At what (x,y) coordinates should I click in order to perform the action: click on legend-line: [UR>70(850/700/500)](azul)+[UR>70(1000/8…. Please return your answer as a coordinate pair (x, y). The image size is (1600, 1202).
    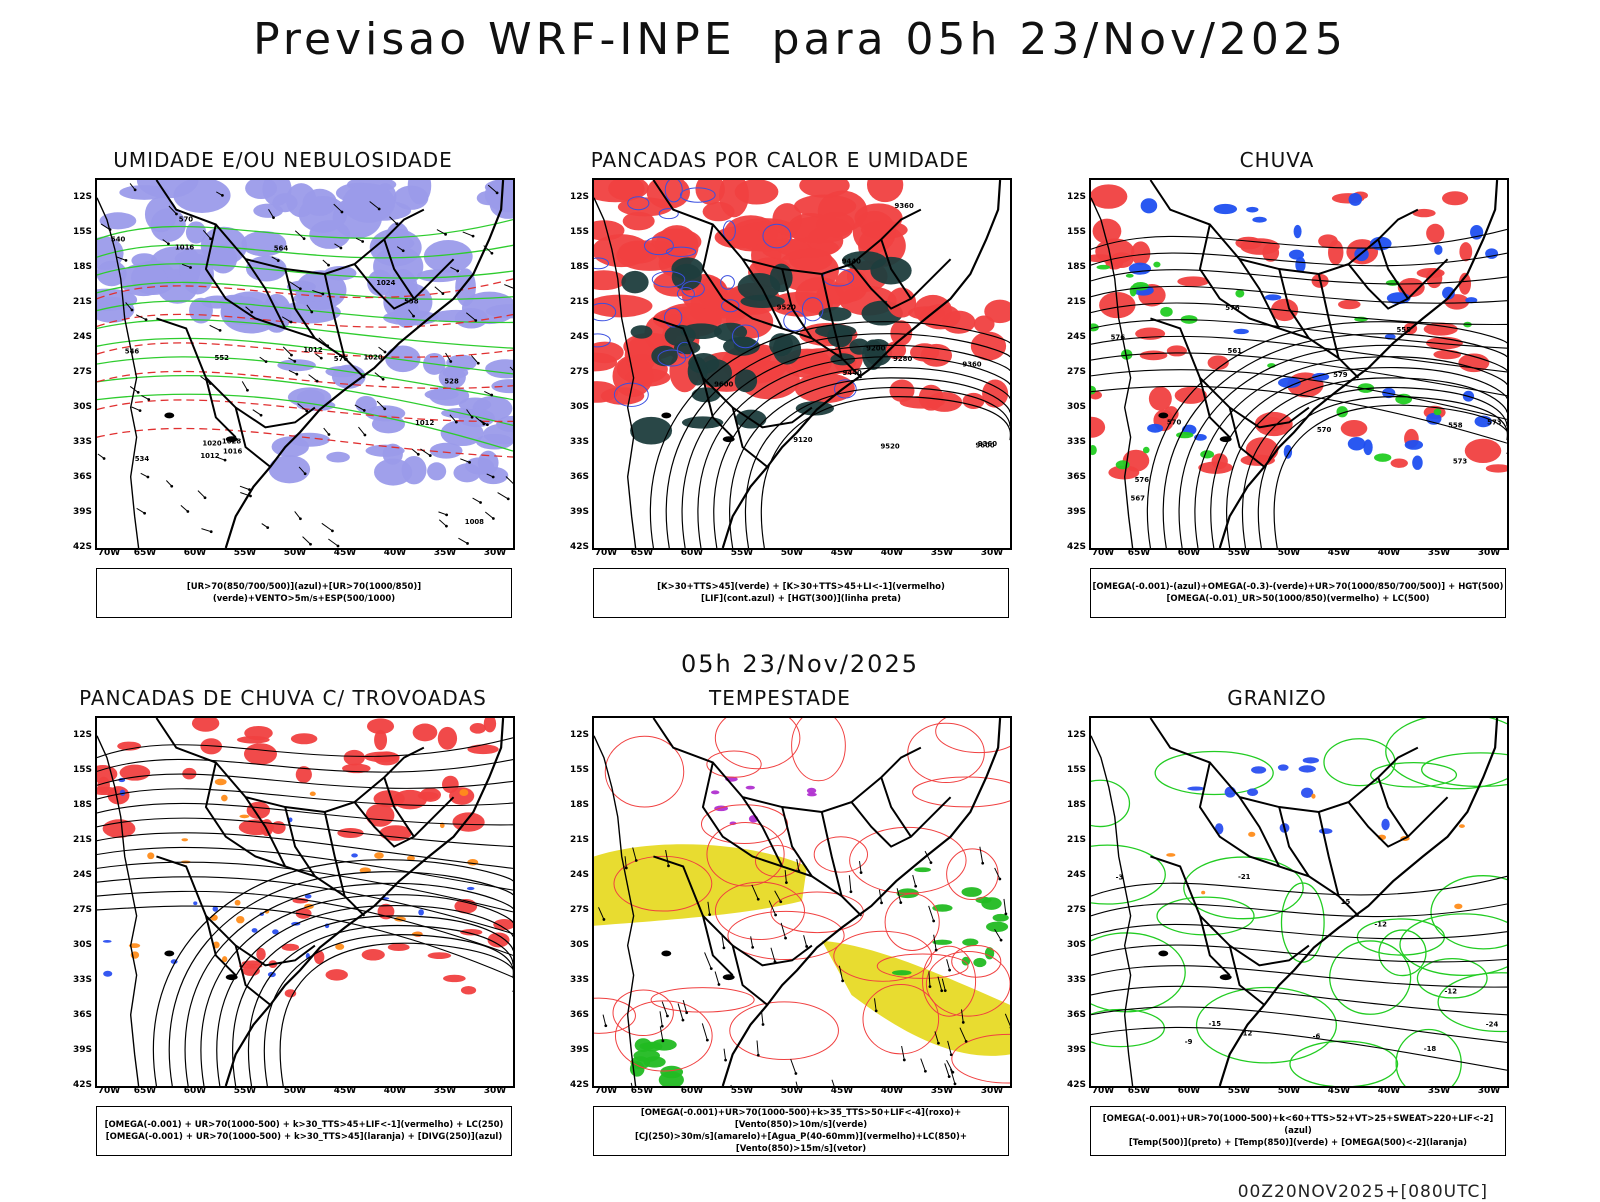
    Looking at the image, I should click on (304, 593).